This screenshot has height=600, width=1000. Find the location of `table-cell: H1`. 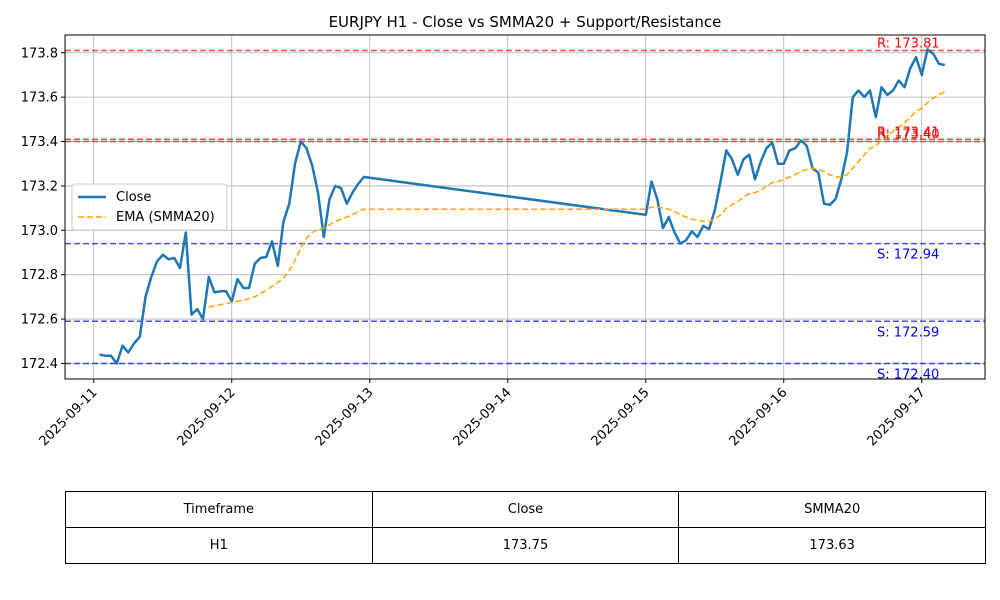

table-cell: H1 is located at coordinates (219, 545).